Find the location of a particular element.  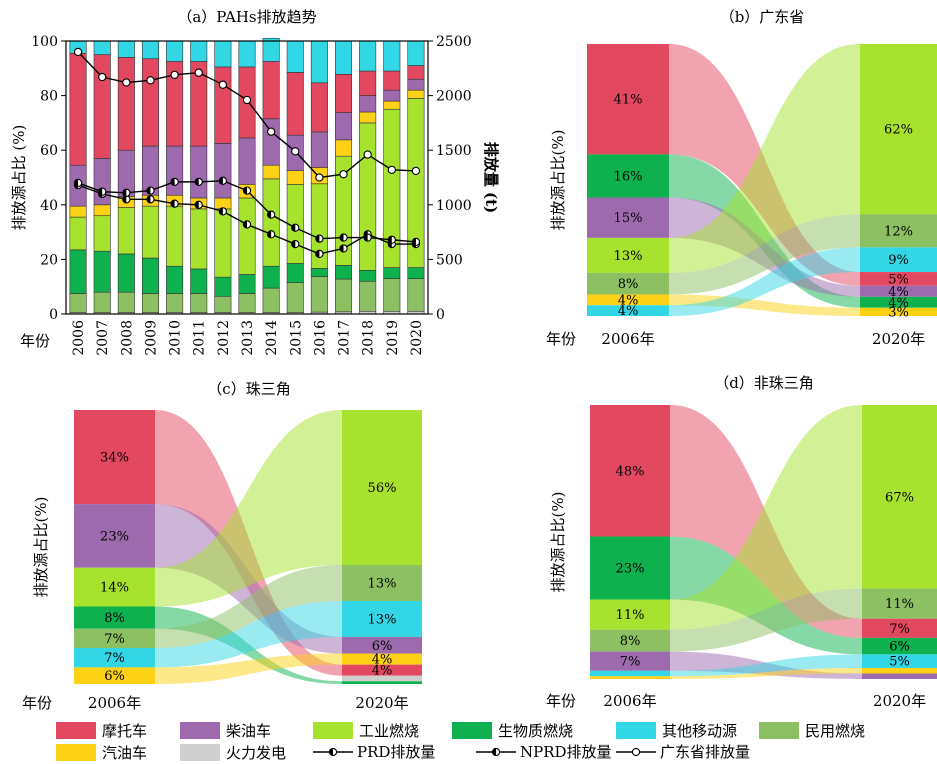

right-node-label: 4% is located at coordinates (898, 303).